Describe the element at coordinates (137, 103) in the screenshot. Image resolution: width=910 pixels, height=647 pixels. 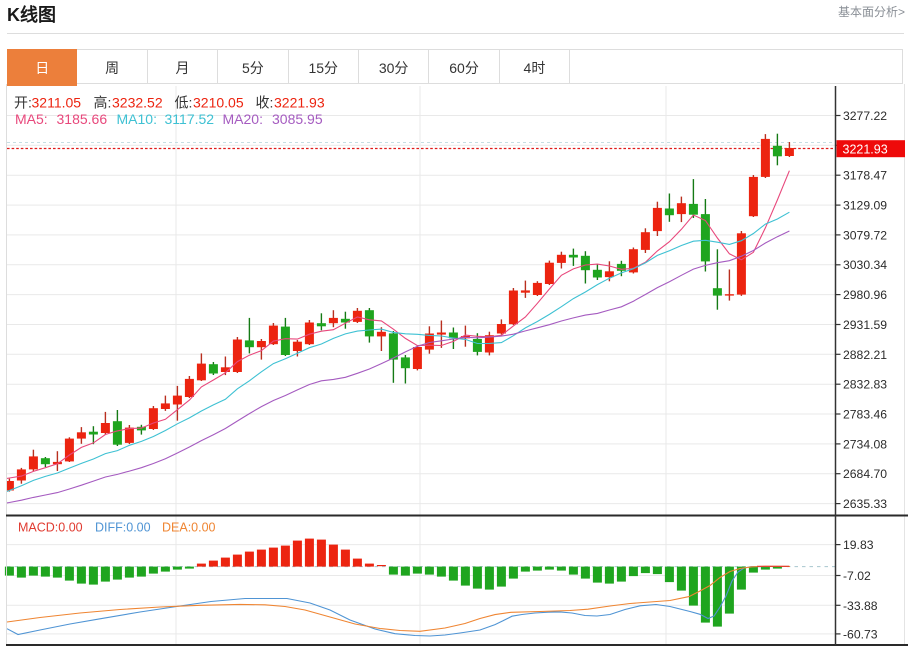
I see `svg-text: 3232.52` at that location.